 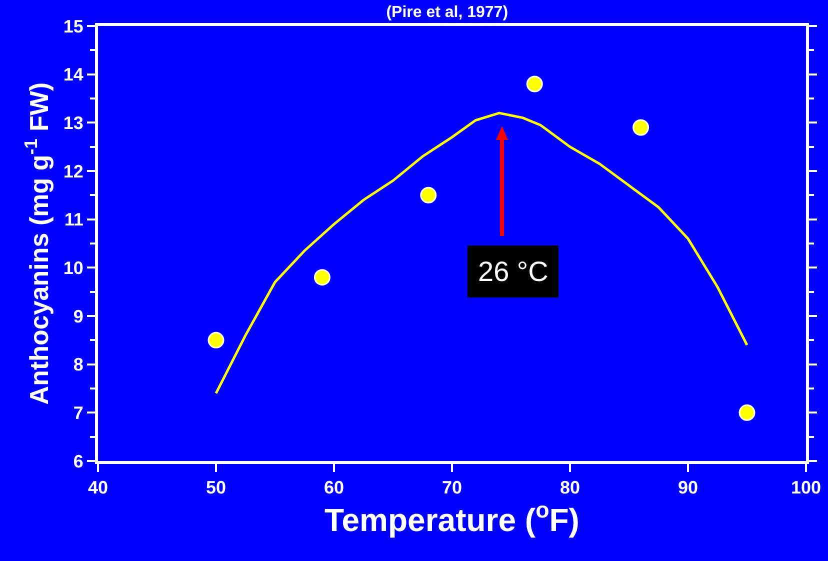 I want to click on y-tick-label: 8, so click(x=78, y=364).